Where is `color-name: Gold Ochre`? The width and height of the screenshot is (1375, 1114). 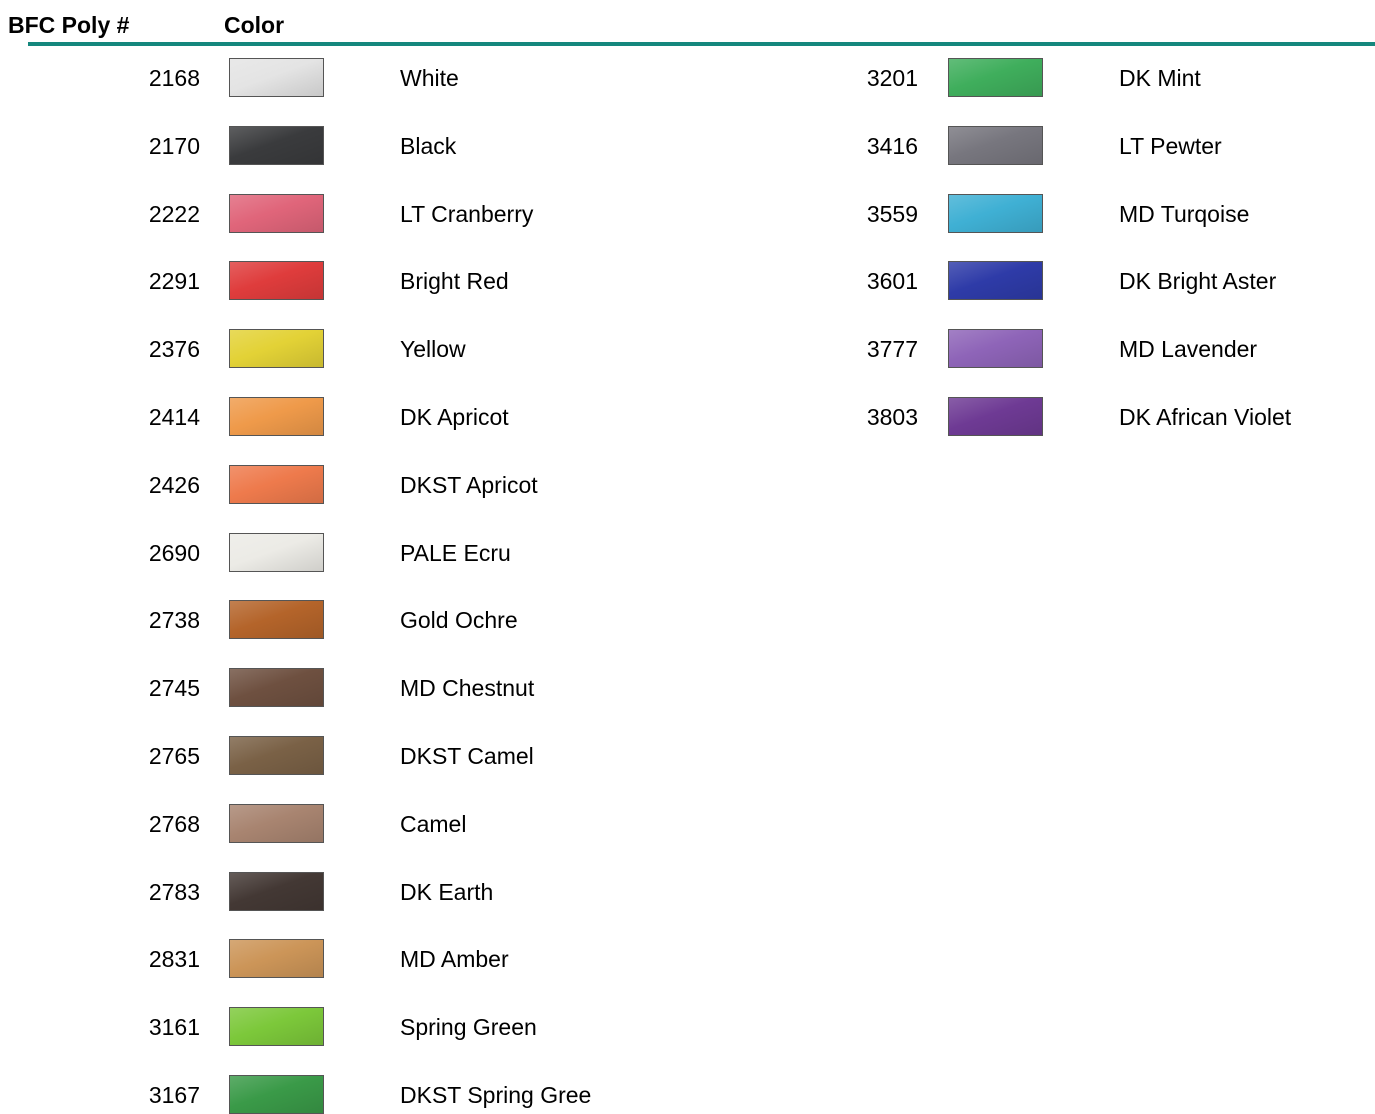
color-name: Gold Ochre is located at coordinates (459, 620).